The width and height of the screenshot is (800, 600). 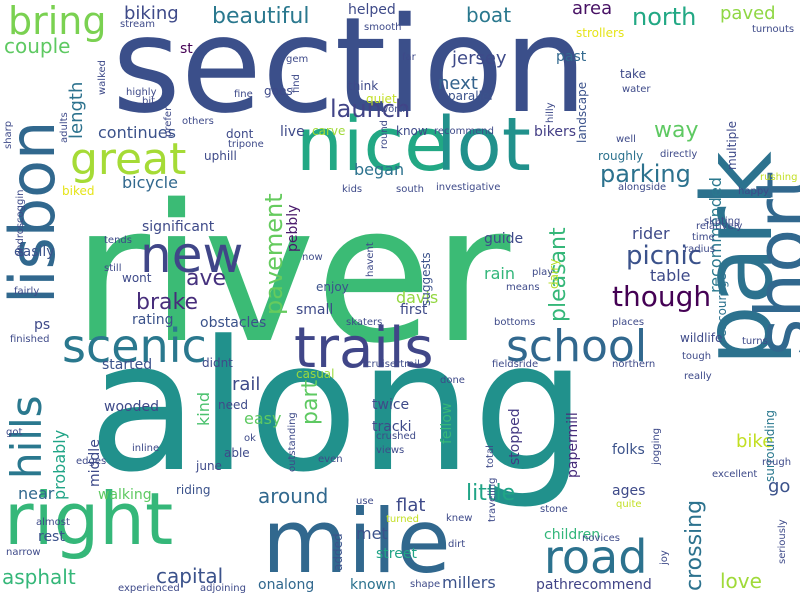 What do you see at coordinates (150, 182) in the screenshot?
I see `word-bicycle: bicycle` at bounding box center [150, 182].